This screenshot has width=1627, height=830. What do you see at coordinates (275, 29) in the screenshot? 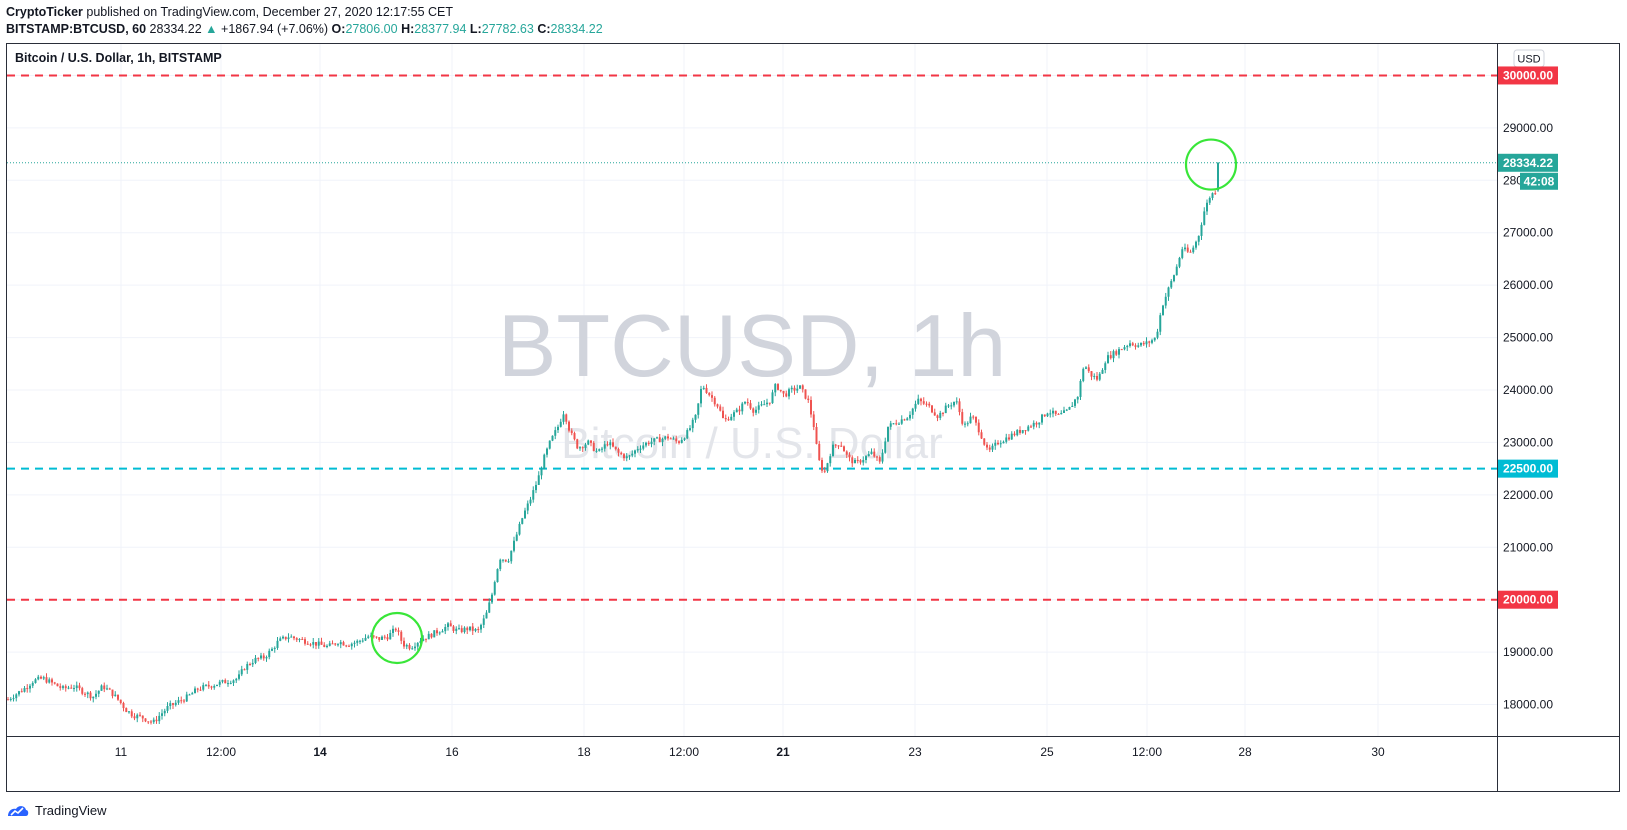
I see `change-value: +1867.94 (+7.06%)` at bounding box center [275, 29].